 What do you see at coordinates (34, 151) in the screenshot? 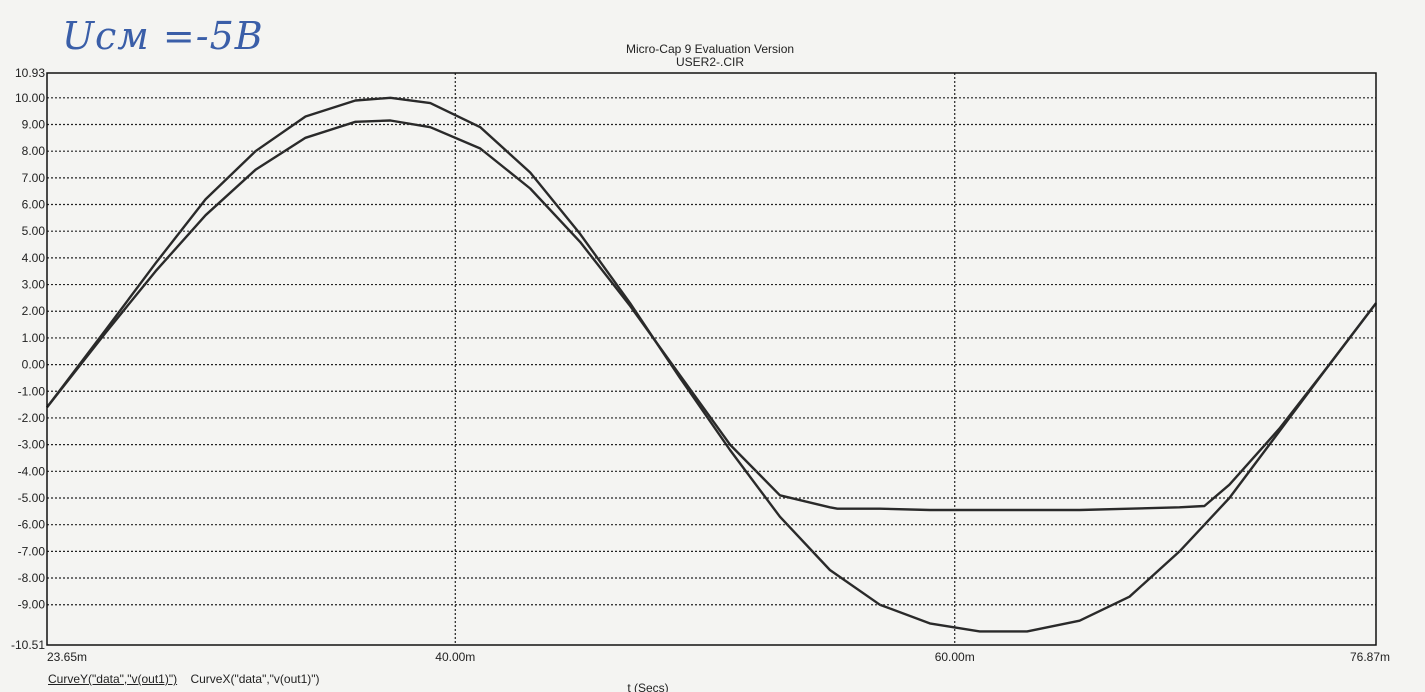
I see `y-tick-label: 8.00` at bounding box center [34, 151].